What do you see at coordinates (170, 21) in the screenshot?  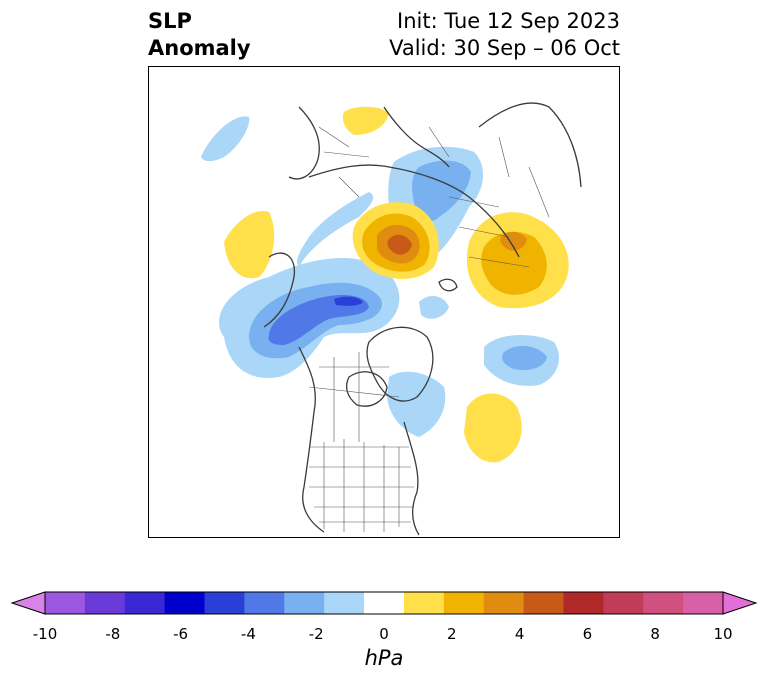 I see `title-line-1: SLP` at bounding box center [170, 21].